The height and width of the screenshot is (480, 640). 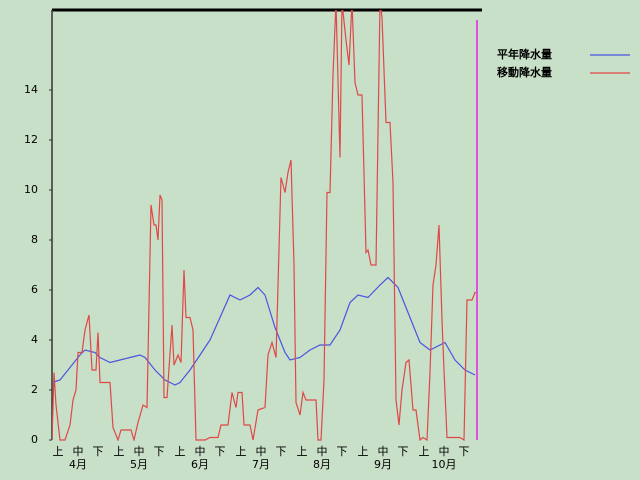 What do you see at coordinates (31, 139) in the screenshot?
I see `y-tick-label: 12` at bounding box center [31, 139].